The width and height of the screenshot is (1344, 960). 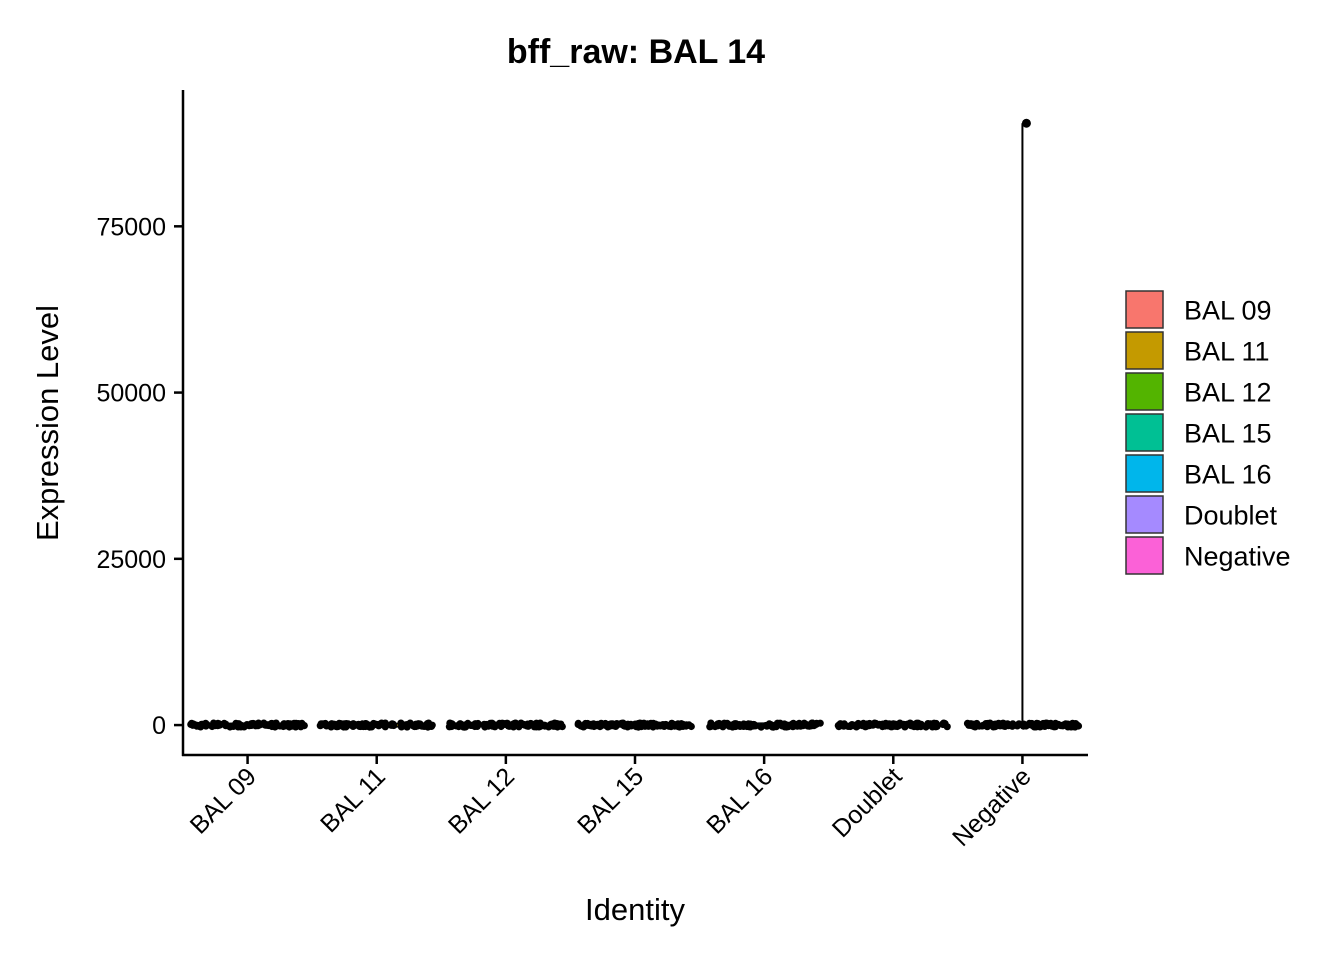 What do you see at coordinates (1237, 557) in the screenshot?
I see `legend-label: Negative` at bounding box center [1237, 557].